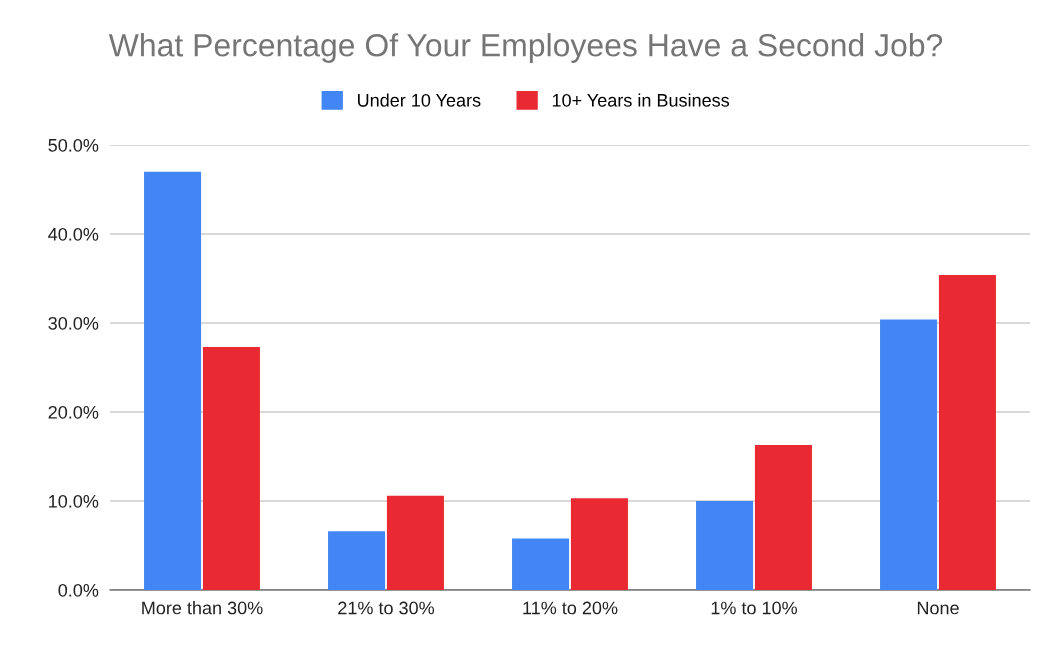 This screenshot has height=653, width=1052. I want to click on y-tick-label: 30.0%, so click(73, 323).